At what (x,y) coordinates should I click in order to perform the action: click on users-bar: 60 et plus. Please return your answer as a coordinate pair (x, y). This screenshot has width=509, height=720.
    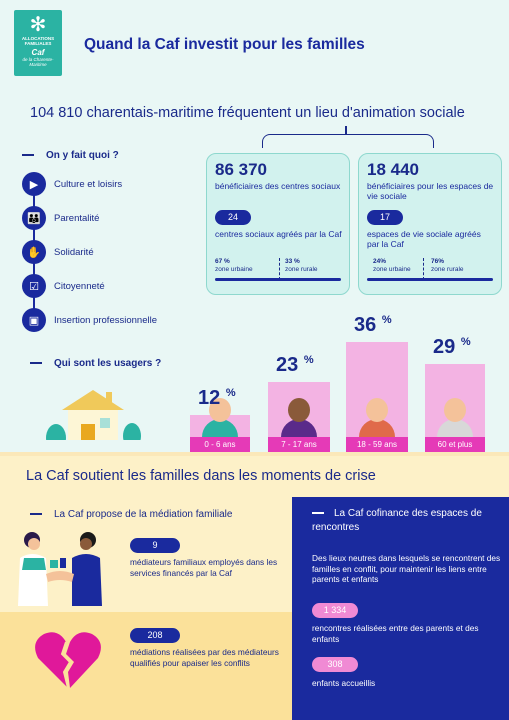
    Looking at the image, I should click on (455, 408).